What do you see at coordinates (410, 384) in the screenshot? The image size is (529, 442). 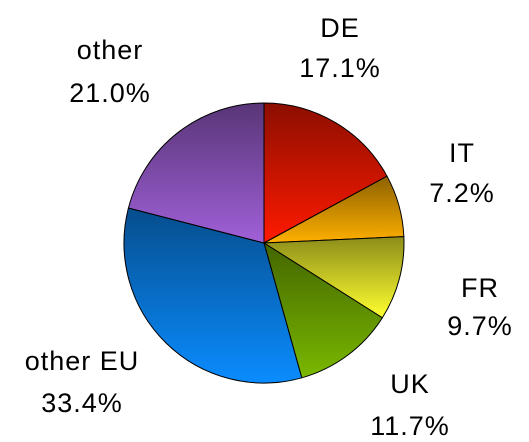 I see `slice-label: UK` at bounding box center [410, 384].